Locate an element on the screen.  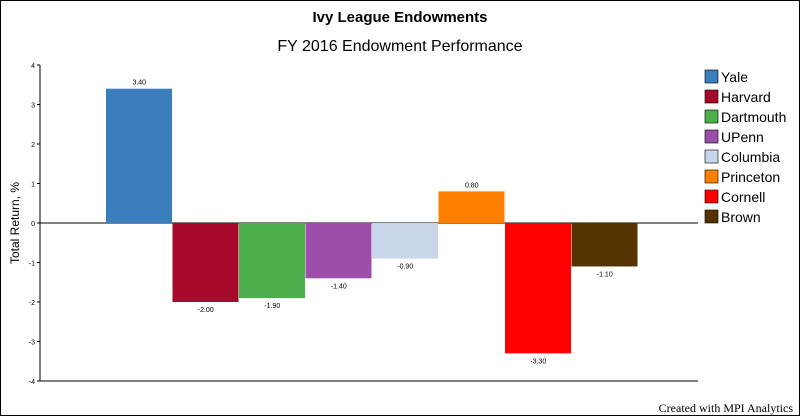
data-label-cornell: -3.30 is located at coordinates (538, 361).